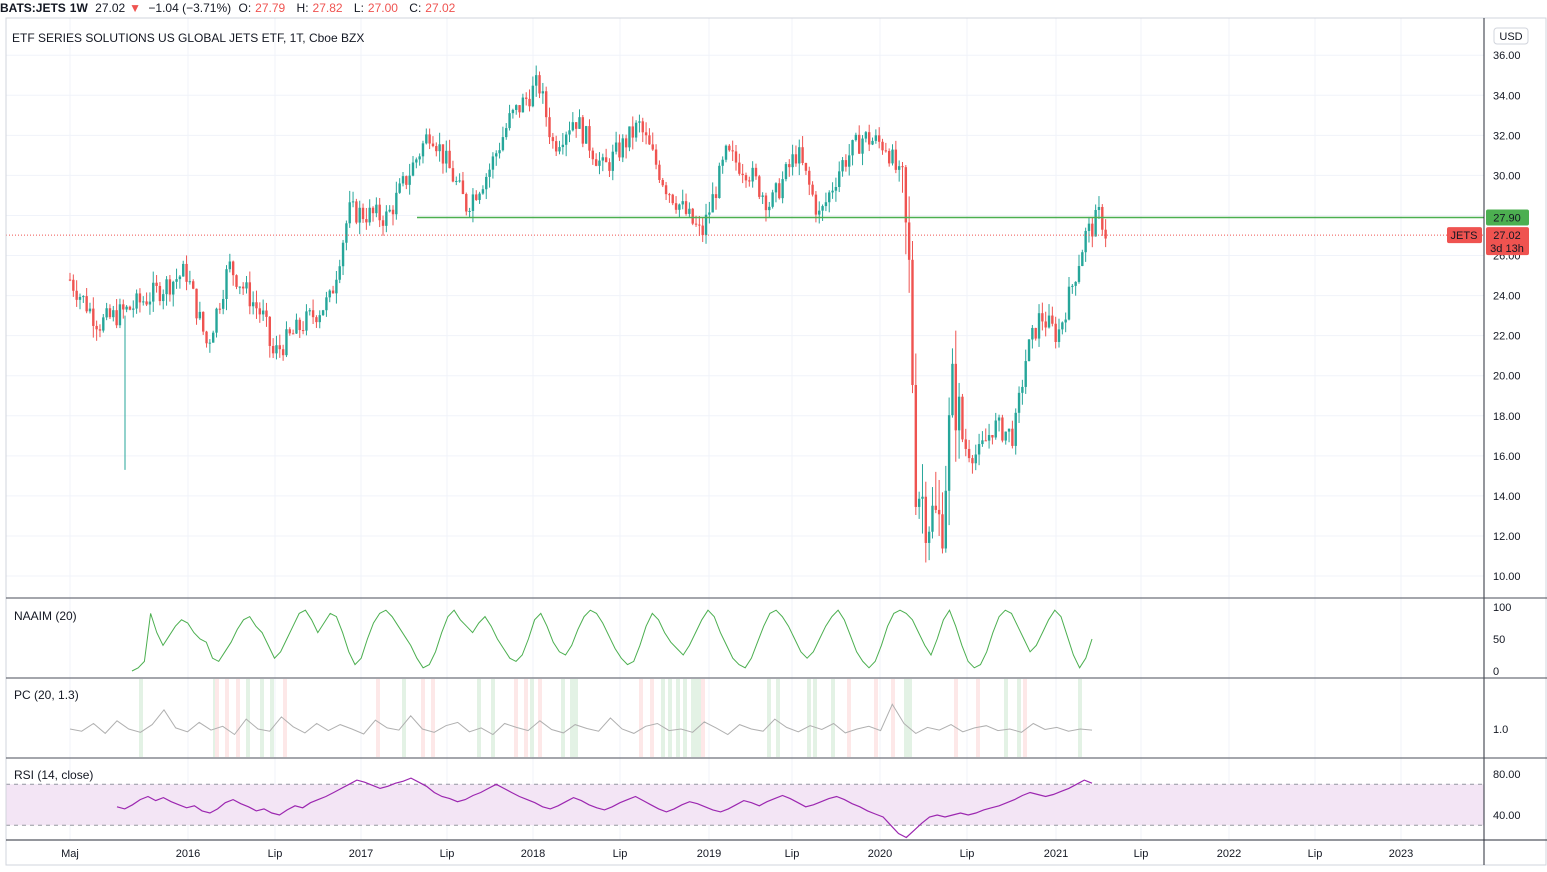  I want to click on rsi-title: RSI (14, close), so click(53, 775).